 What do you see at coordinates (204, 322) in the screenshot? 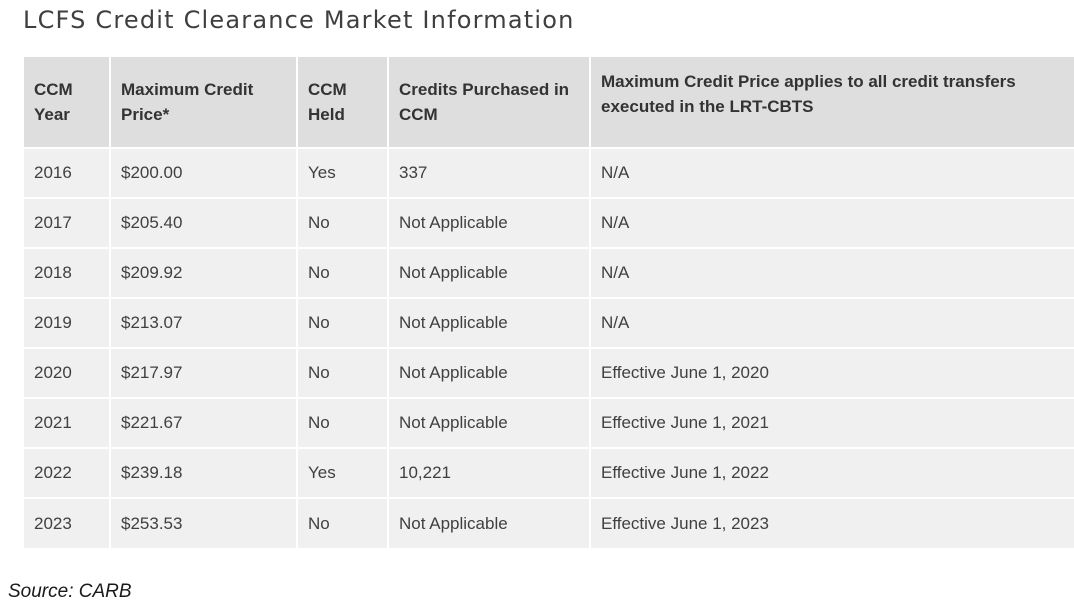
I see `cell-max-price: $213.07` at bounding box center [204, 322].